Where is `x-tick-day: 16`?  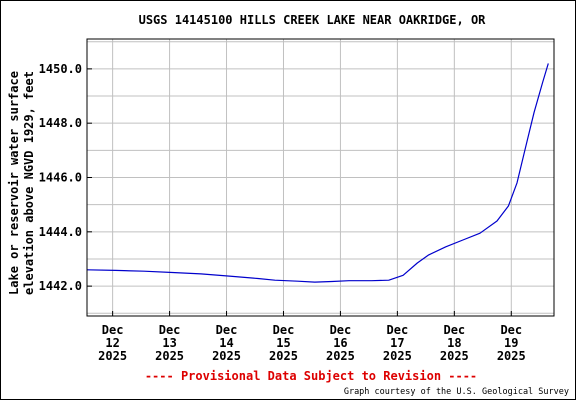
x-tick-day: 16 is located at coordinates (340, 343).